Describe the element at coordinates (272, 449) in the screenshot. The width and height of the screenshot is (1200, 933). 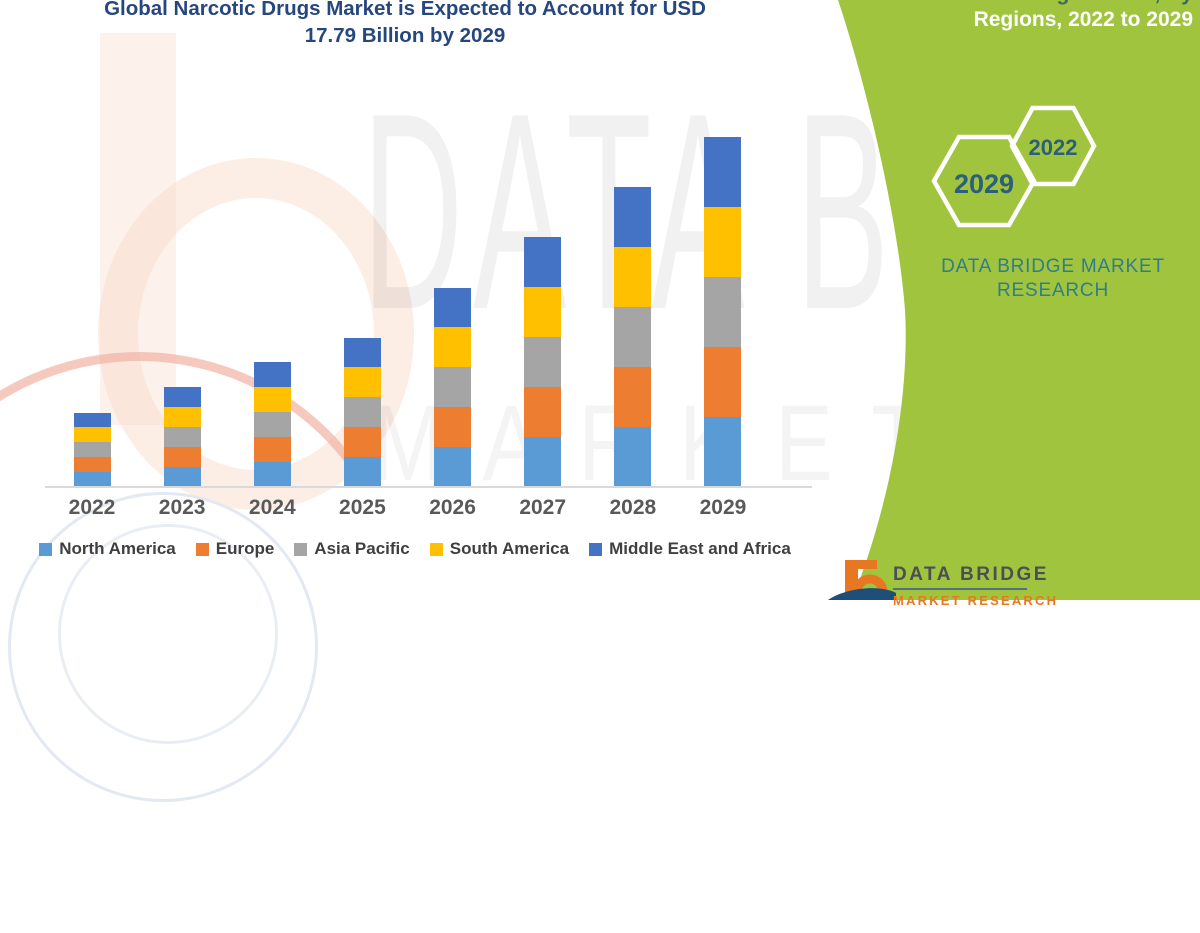
I see `bar-segment-2024-europe` at that location.